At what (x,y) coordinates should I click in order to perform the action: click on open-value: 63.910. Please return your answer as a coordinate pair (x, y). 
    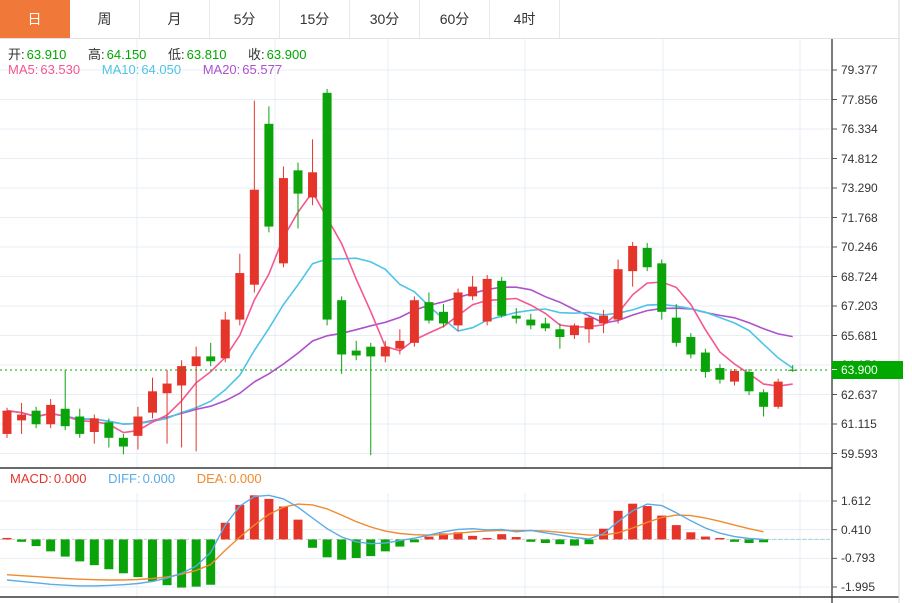
    Looking at the image, I should click on (46, 54).